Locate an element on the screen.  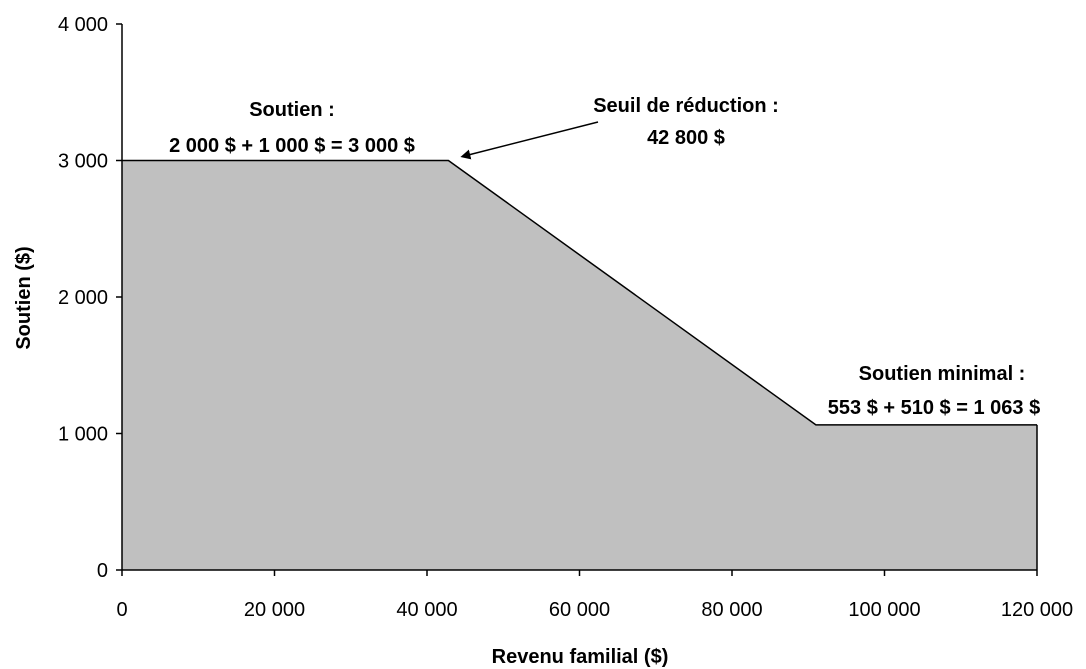
x-axis-title: Revenu familial ($) is located at coordinates (580, 657).